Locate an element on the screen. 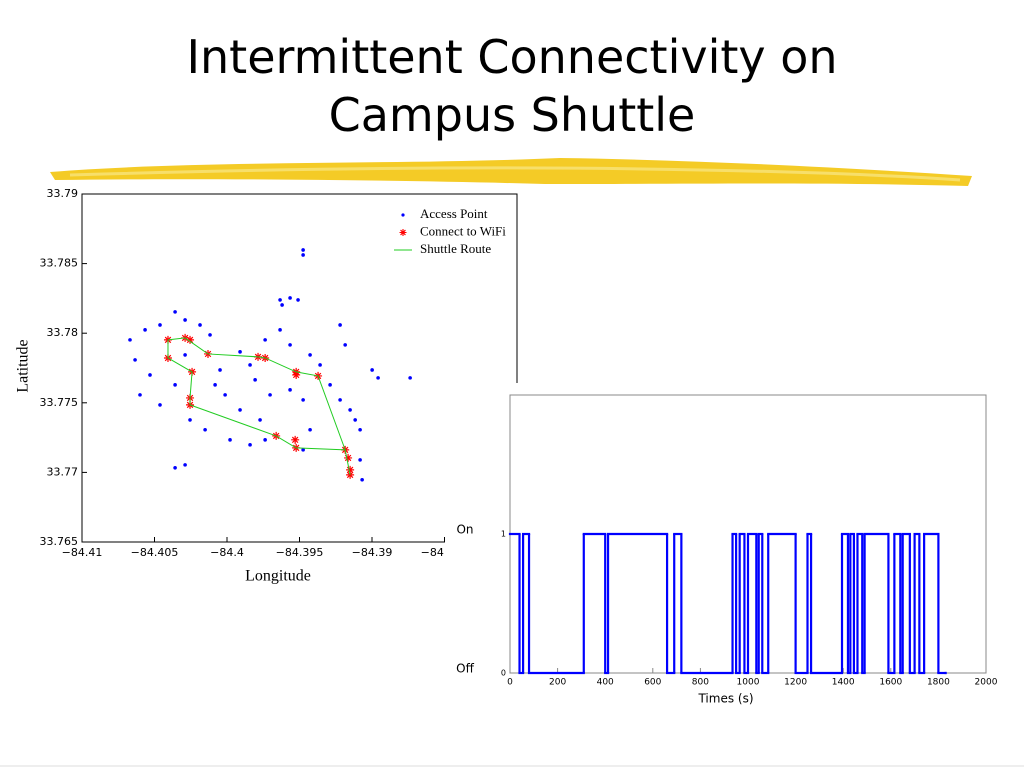 Image resolution: width=1024 pixels, height=768 pixels. x-tick-label: 400 is located at coordinates (605, 683).